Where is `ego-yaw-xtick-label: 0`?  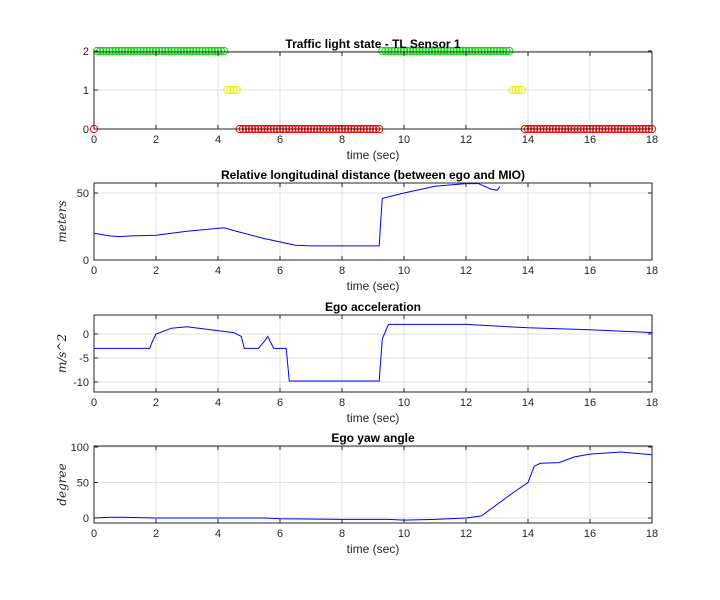
ego-yaw-xtick-label: 0 is located at coordinates (94, 534).